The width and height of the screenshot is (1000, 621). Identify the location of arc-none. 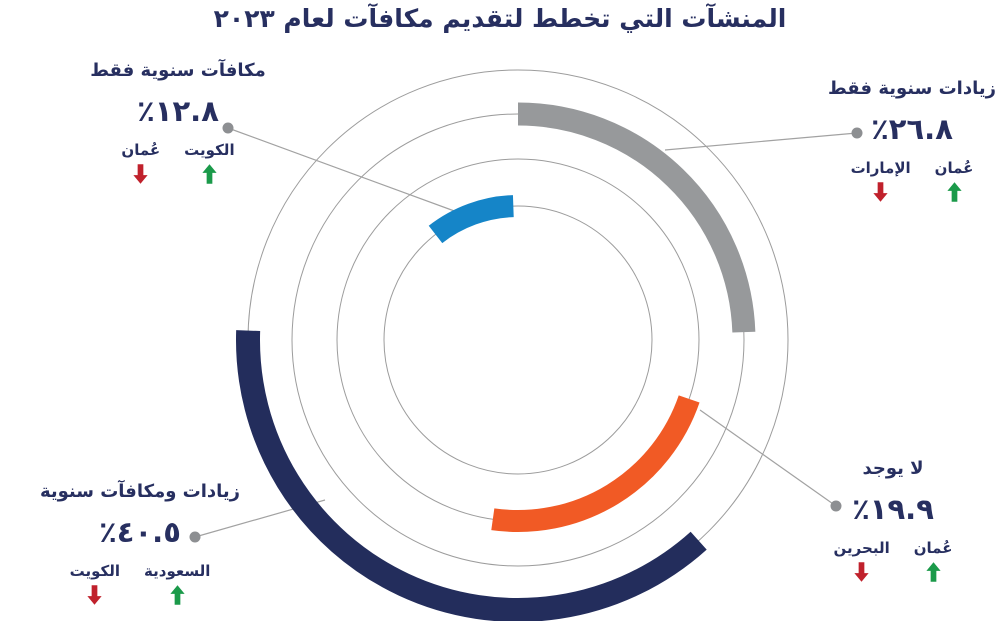
(595, 463).